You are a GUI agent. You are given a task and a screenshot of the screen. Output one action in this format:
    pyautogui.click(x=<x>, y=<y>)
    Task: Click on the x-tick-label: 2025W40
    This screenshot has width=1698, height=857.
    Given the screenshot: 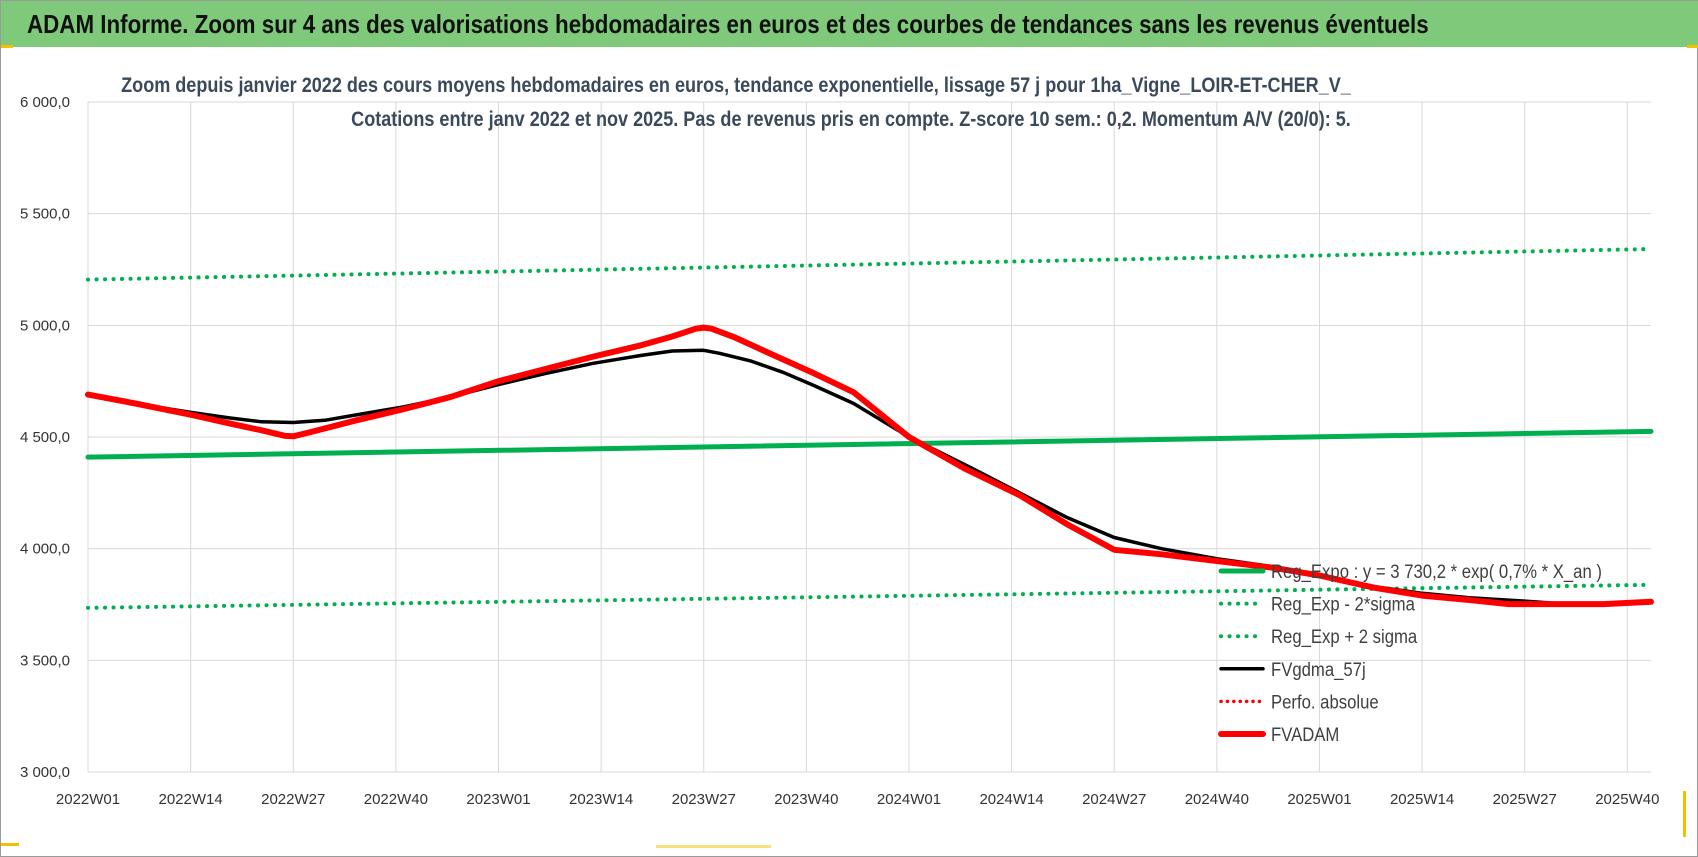 What is the action you would take?
    pyautogui.click(x=1627, y=799)
    